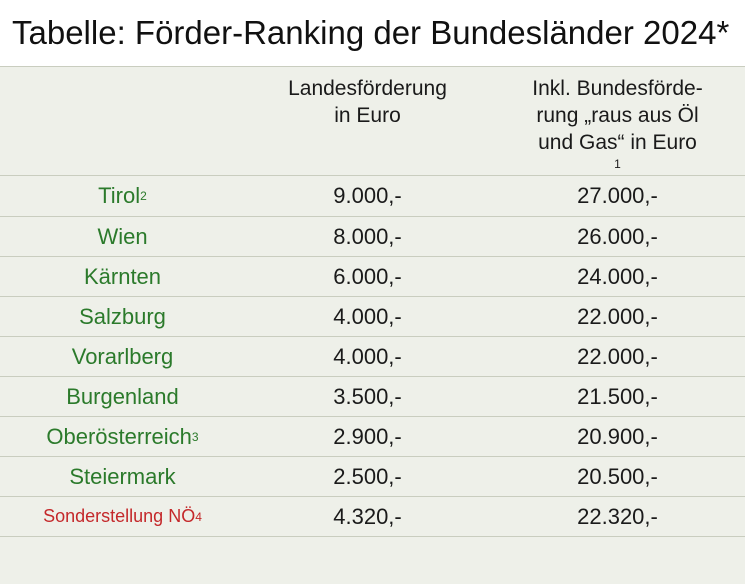 This screenshot has height=584, width=745. I want to click on header-landesfoerderung-line2: in Euro, so click(367, 115).